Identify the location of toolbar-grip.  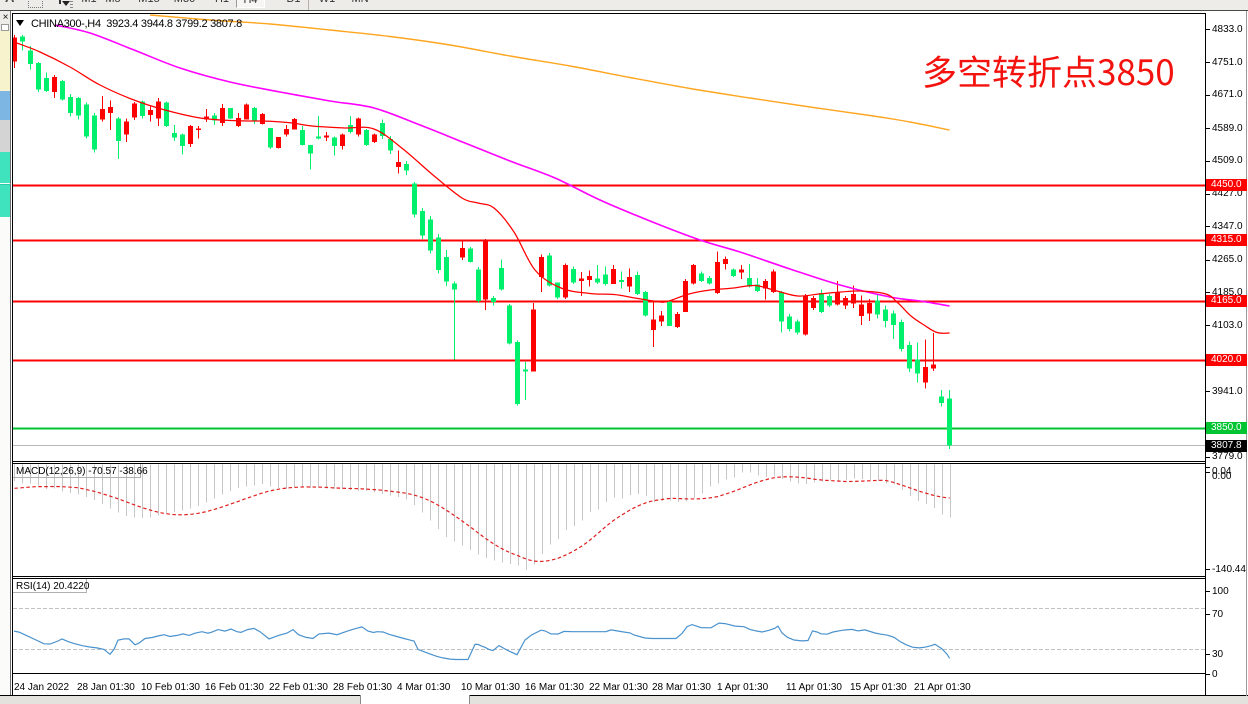
(71, 5).